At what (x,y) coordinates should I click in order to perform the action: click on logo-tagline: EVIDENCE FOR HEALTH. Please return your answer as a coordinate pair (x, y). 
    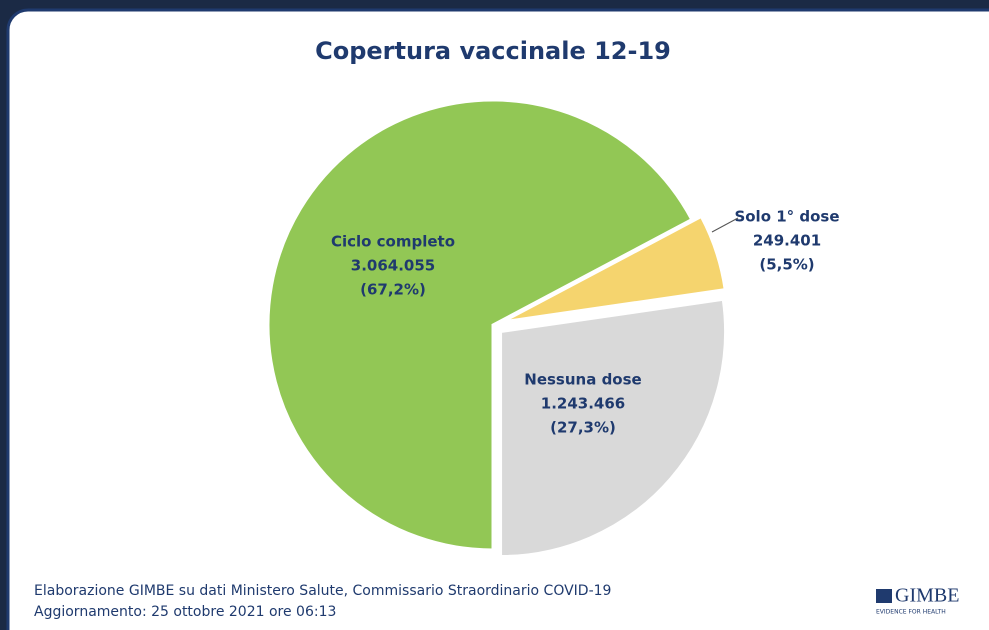
    Looking at the image, I should click on (911, 612).